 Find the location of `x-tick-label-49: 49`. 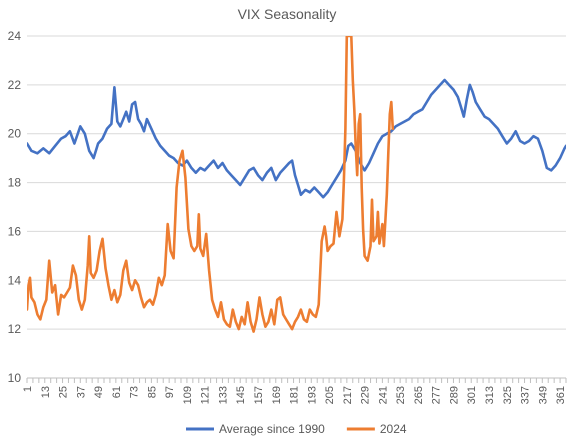

x-tick-label-49: 49 is located at coordinates (99, 392).